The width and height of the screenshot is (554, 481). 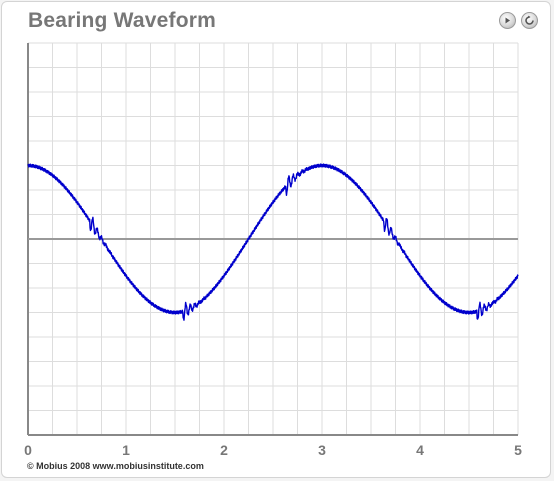 What do you see at coordinates (322, 450) in the screenshot?
I see `x-tick-label: 3` at bounding box center [322, 450].